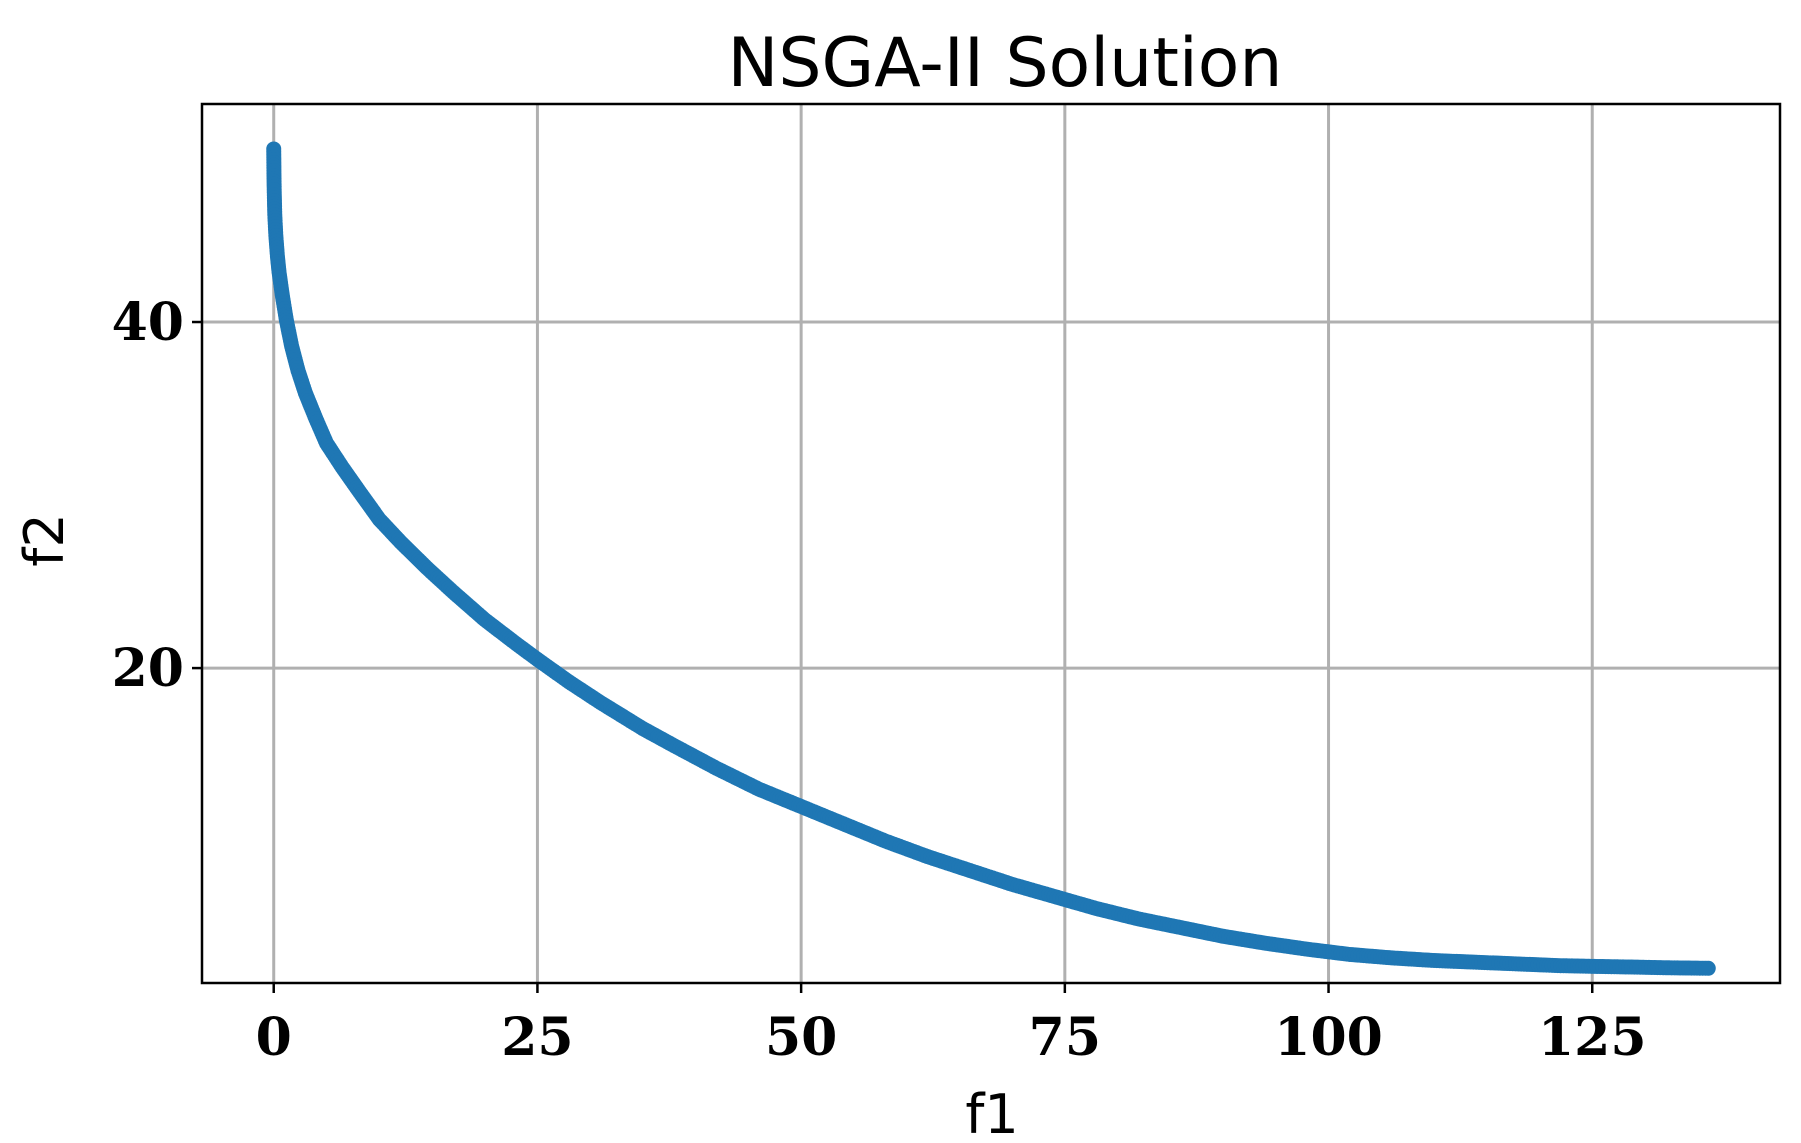  I want to click on x-tick-label: 0, so click(274, 1037).